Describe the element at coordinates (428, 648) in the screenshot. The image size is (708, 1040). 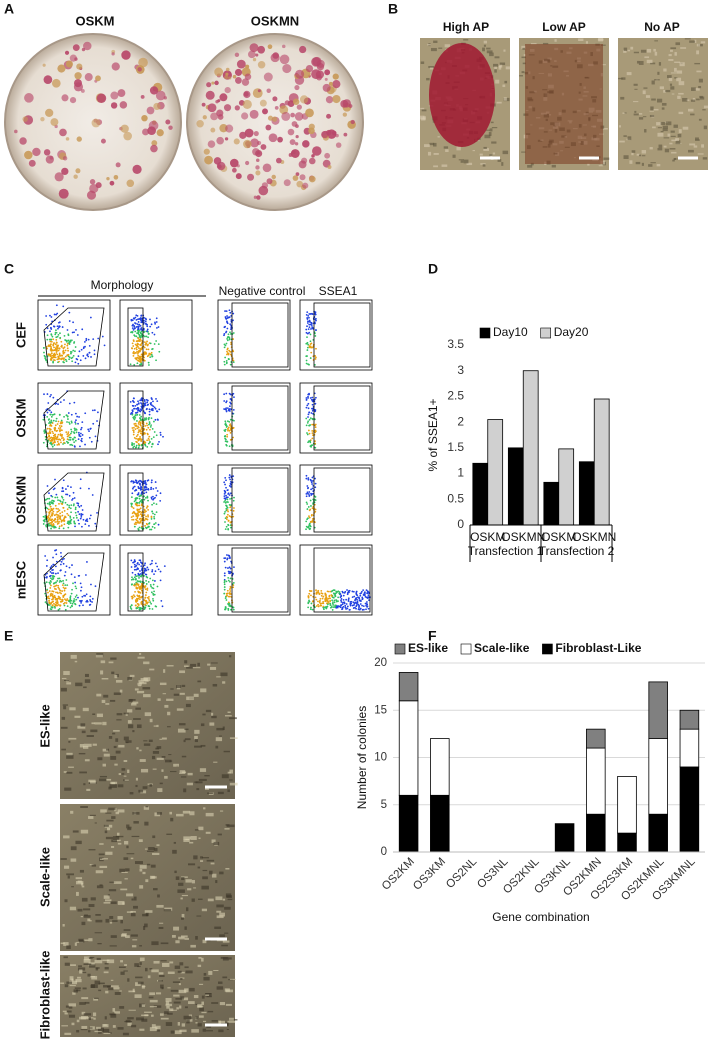
I see `legend-label: ES-like` at that location.